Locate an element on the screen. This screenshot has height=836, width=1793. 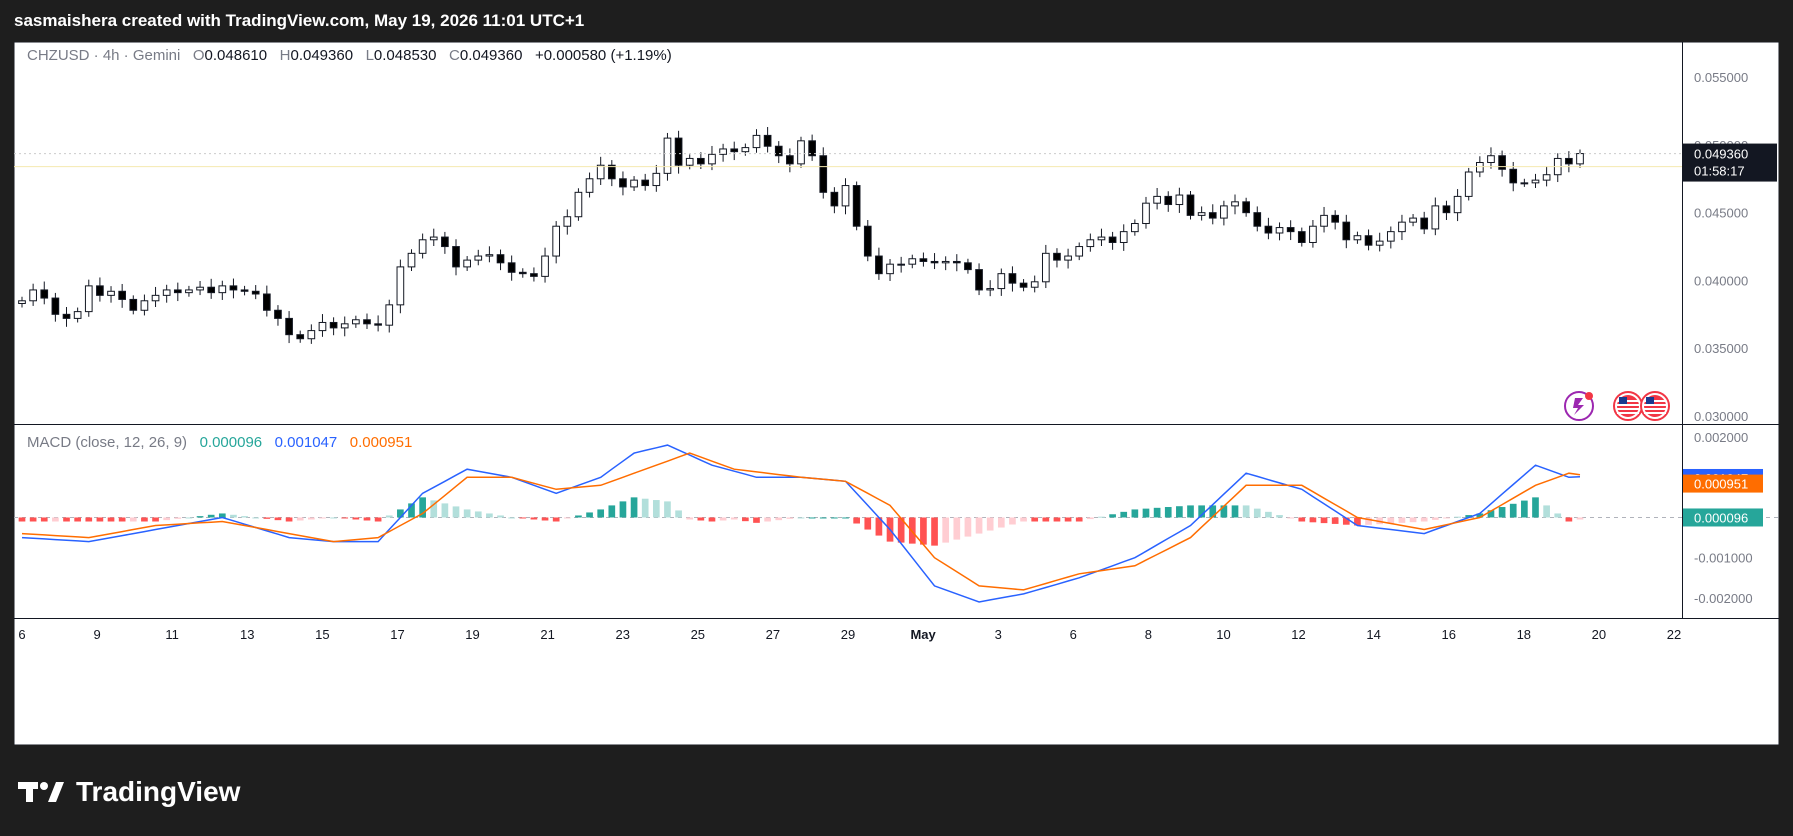
macd-tick-label: -0.001000 is located at coordinates (1723, 558).